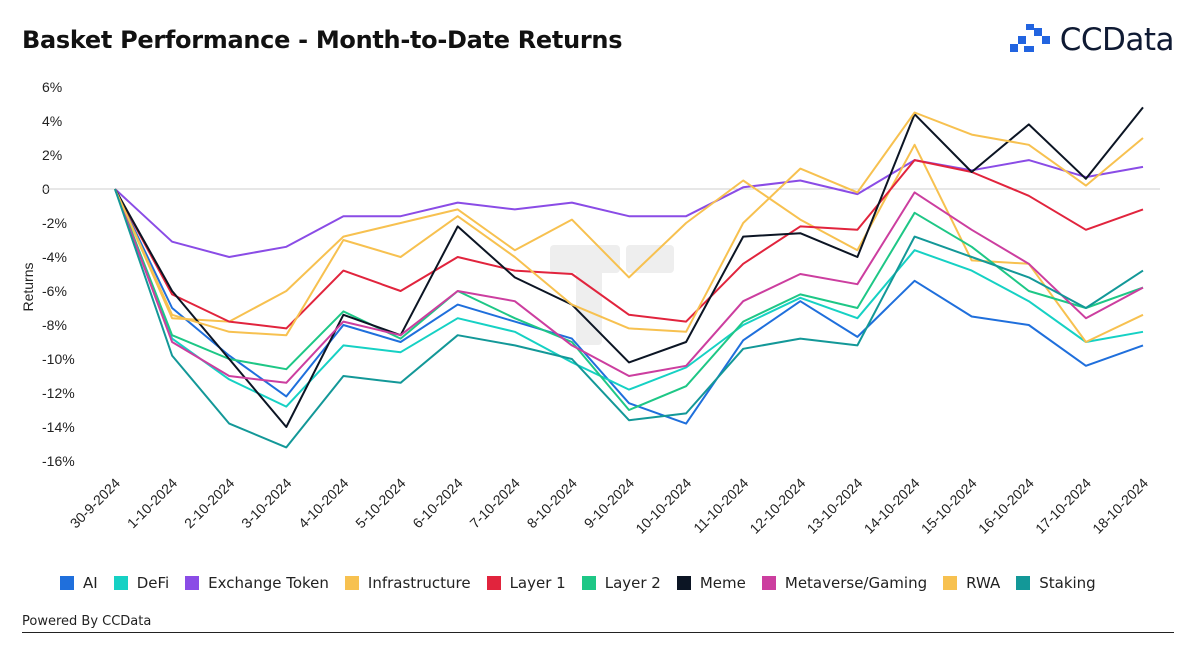  I want to click on x-tick-label: 18-10-2024, so click(1120, 506).